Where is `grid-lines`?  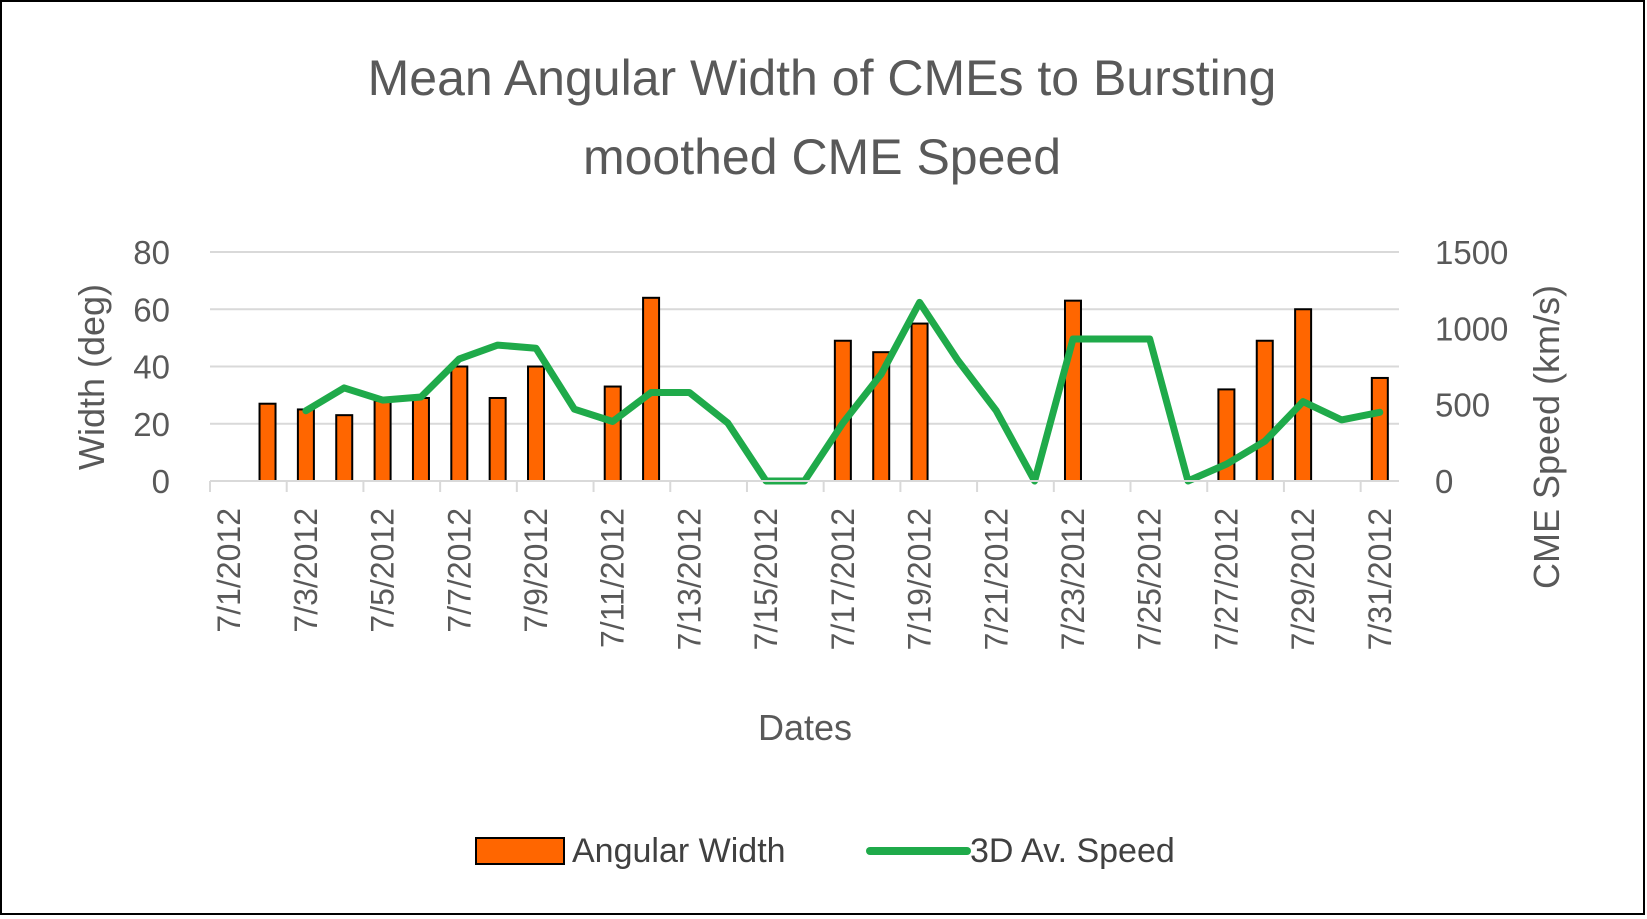 grid-lines is located at coordinates (804, 338).